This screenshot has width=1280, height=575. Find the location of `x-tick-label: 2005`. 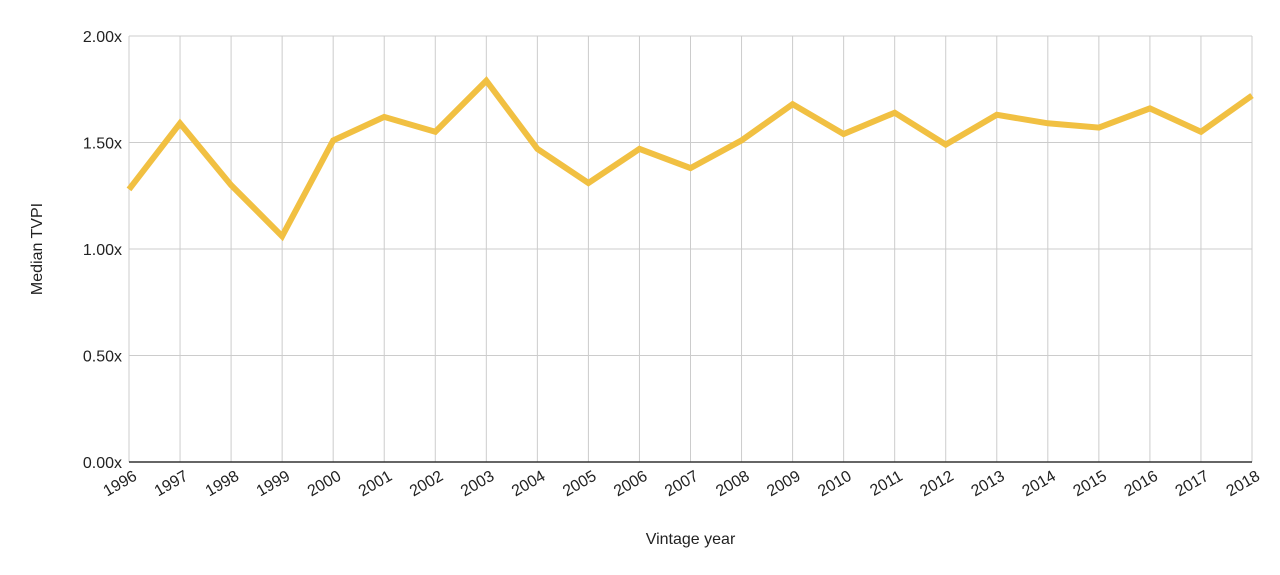

x-tick-label: 2005 is located at coordinates (579, 484).